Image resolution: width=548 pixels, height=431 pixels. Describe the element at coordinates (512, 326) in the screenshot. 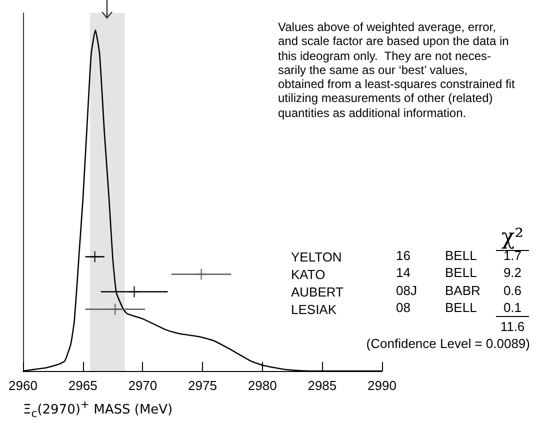

I see `text: 11.6` at that location.